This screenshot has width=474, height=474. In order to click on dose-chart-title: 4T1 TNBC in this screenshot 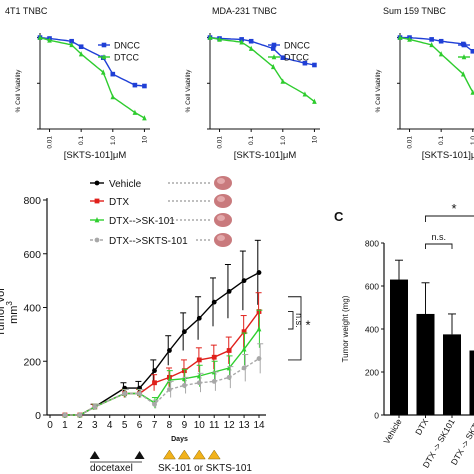, I will do `click(26, 11)`.